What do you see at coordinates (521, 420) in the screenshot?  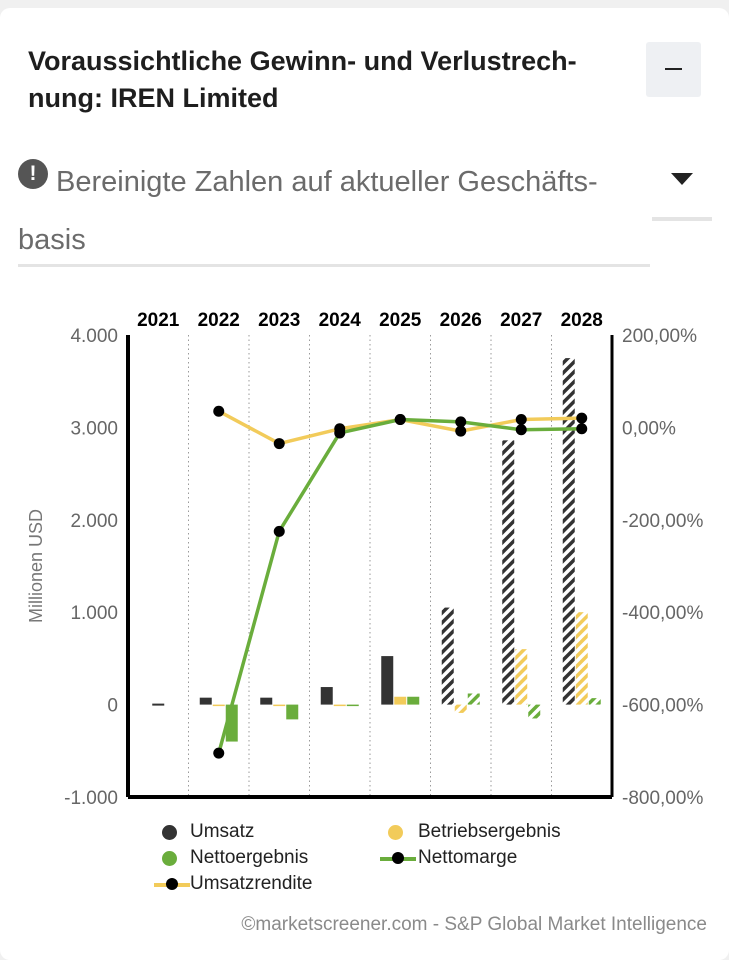 I see `point-umsatzrendite-2027` at bounding box center [521, 420].